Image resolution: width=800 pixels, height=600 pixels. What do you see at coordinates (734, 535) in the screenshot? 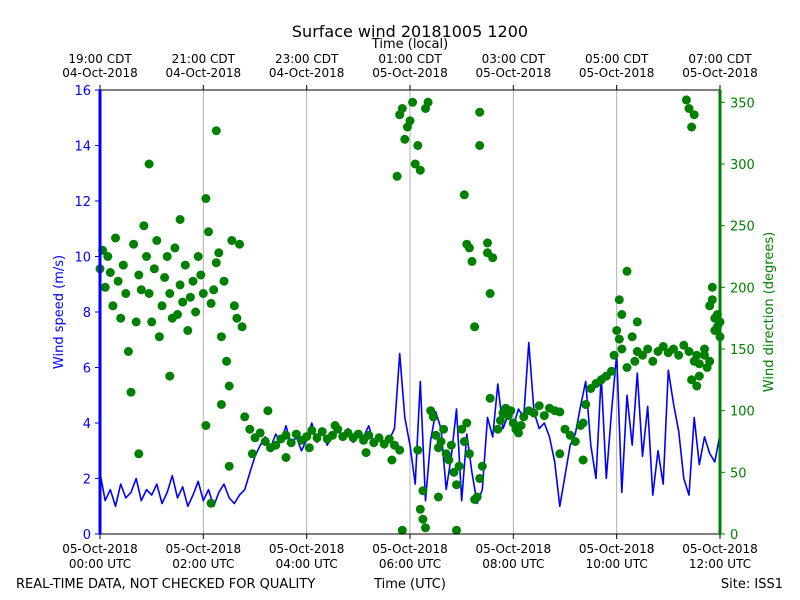
I see `right-tick-label: 0` at bounding box center [734, 535].